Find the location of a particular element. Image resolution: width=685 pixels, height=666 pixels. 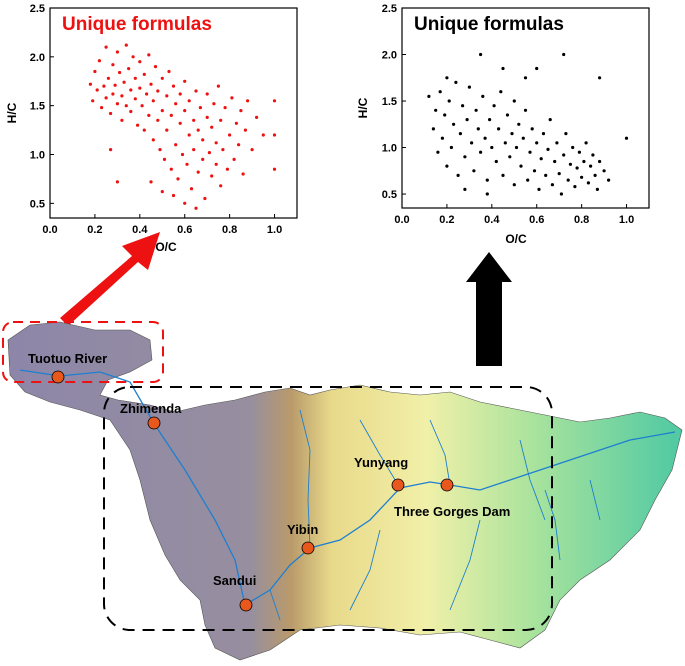

tributary-north is located at coordinates (422, 479).